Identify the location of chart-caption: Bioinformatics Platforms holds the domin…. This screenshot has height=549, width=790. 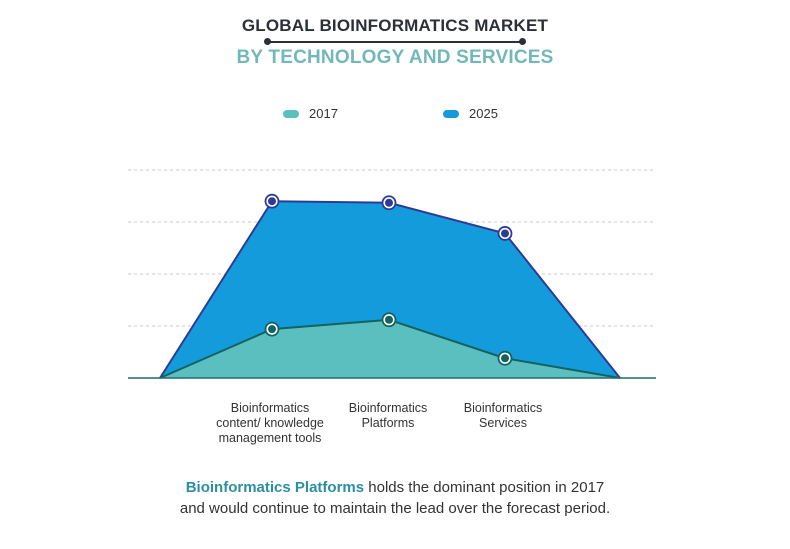
(395, 498).